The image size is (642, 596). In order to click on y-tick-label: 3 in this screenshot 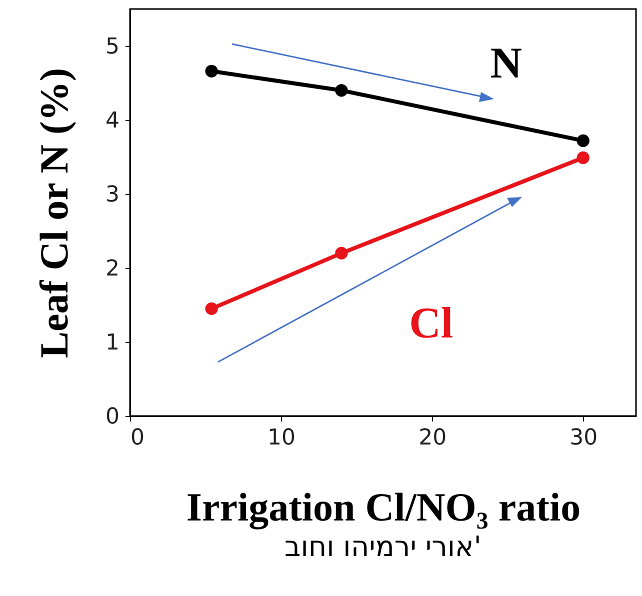, I will do `click(113, 195)`.